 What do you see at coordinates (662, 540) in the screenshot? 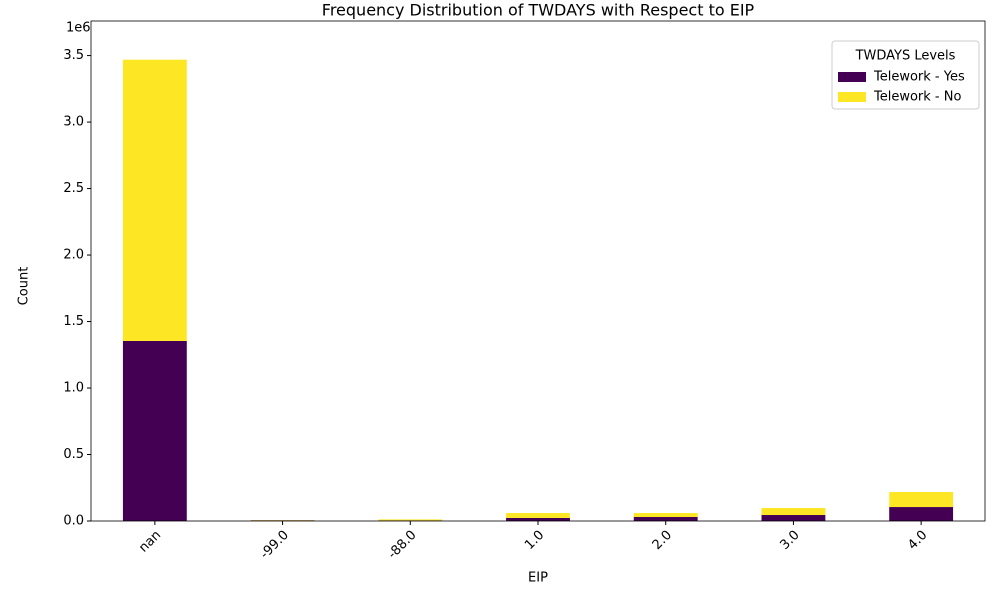
I see `x-tick-label: 2.0` at bounding box center [662, 540].